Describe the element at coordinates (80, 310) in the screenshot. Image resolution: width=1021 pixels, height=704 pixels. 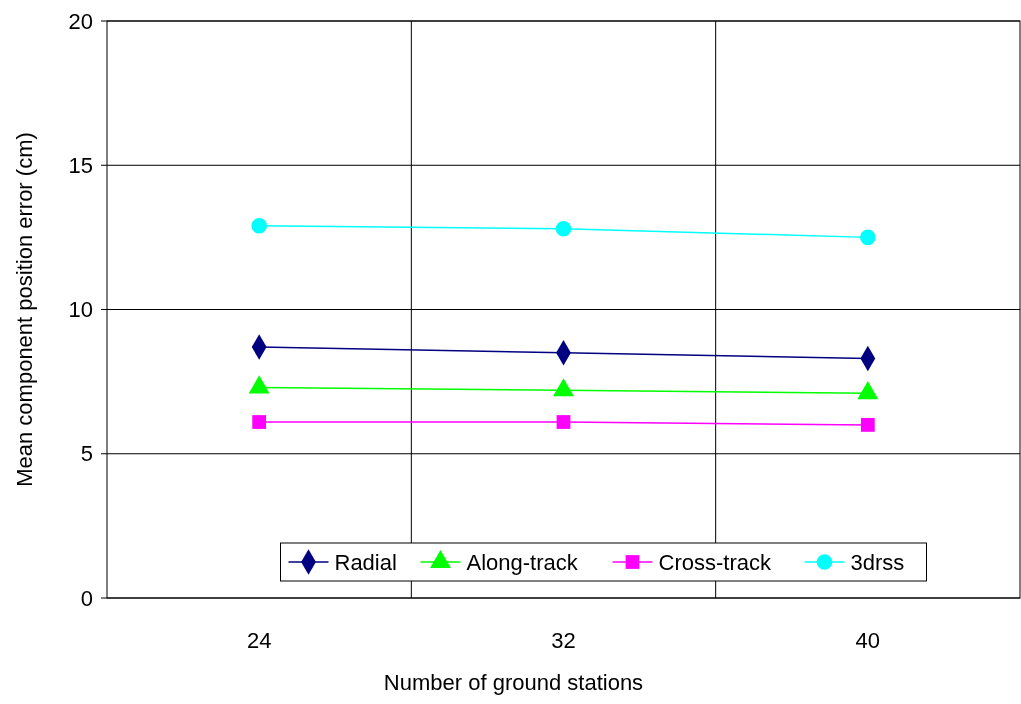
I see `y-tick-label: 10` at that location.